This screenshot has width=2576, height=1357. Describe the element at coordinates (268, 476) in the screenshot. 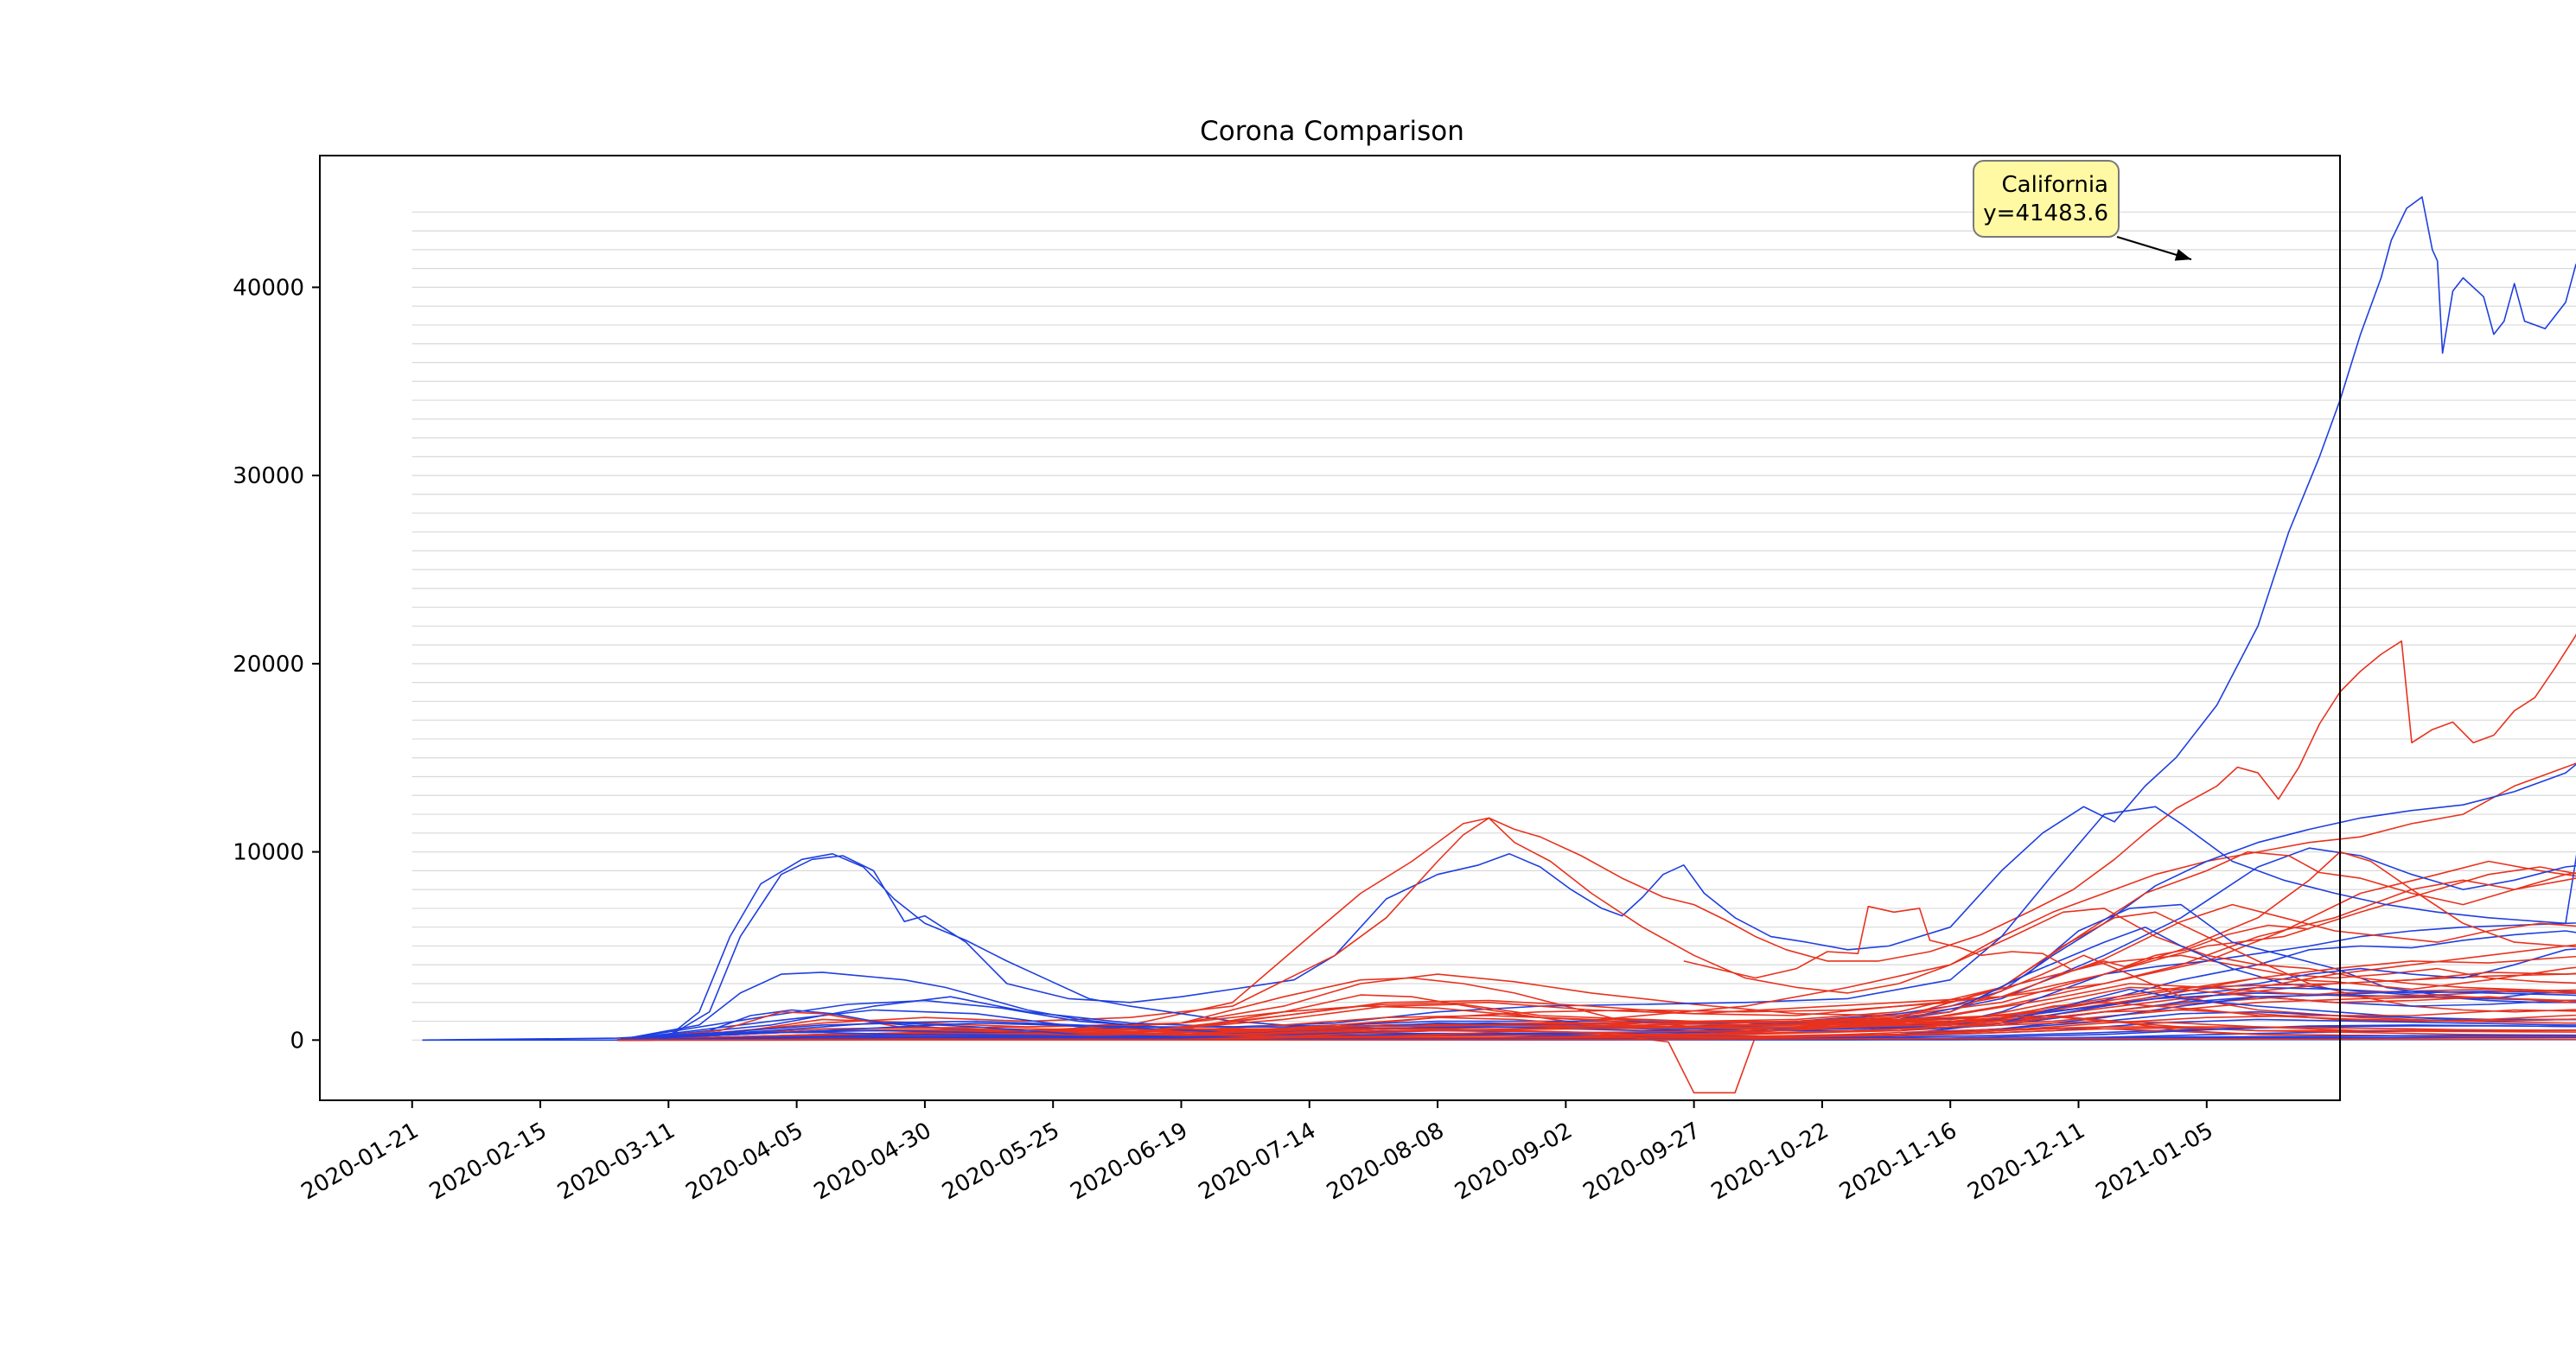

I see `y-tick-label: 30000` at that location.